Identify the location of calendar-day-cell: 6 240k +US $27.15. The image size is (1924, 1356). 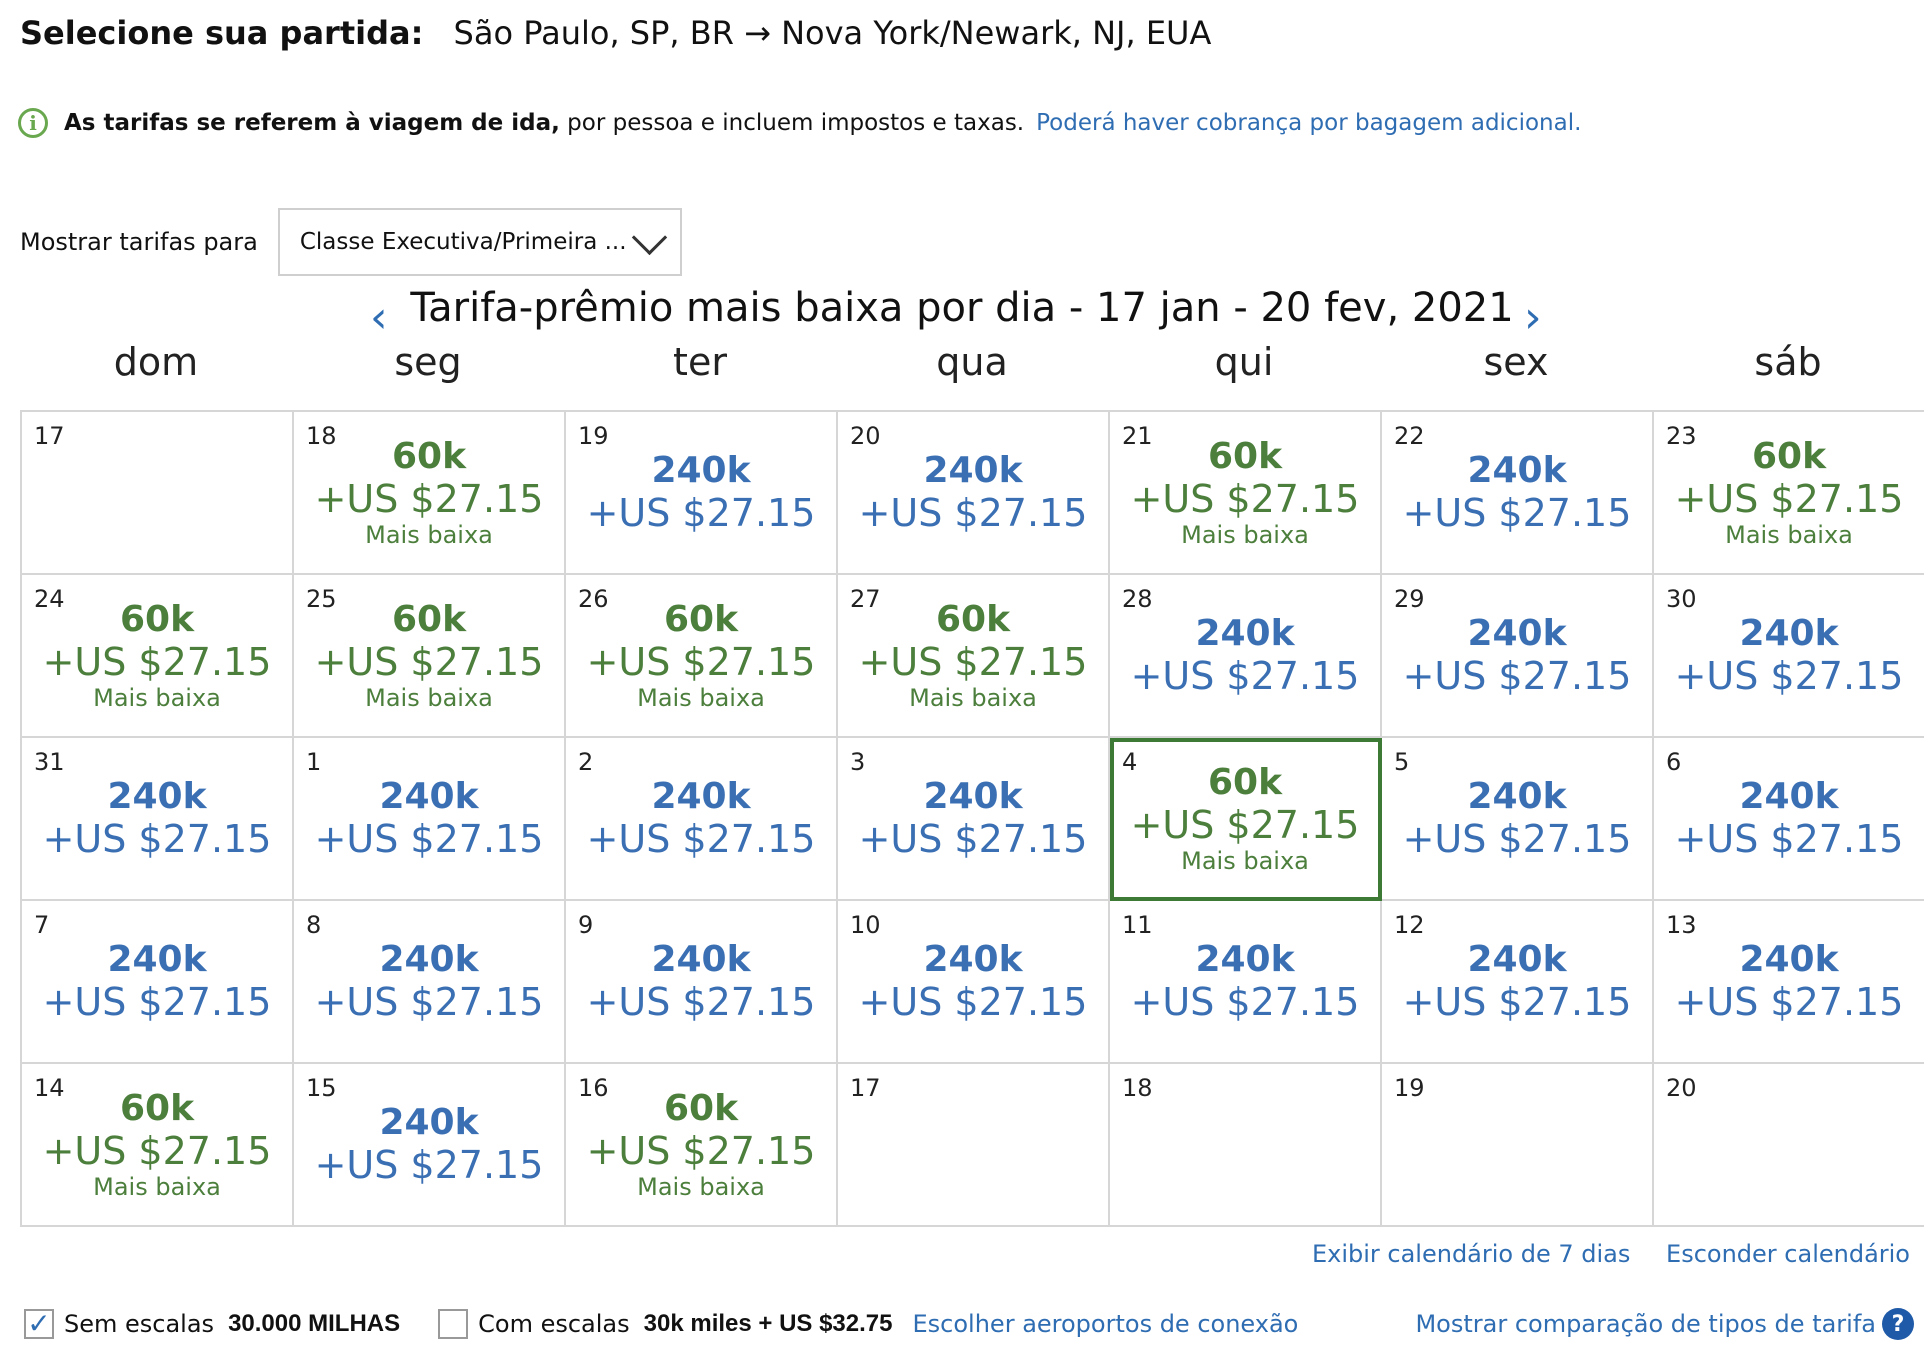
(1789, 819).